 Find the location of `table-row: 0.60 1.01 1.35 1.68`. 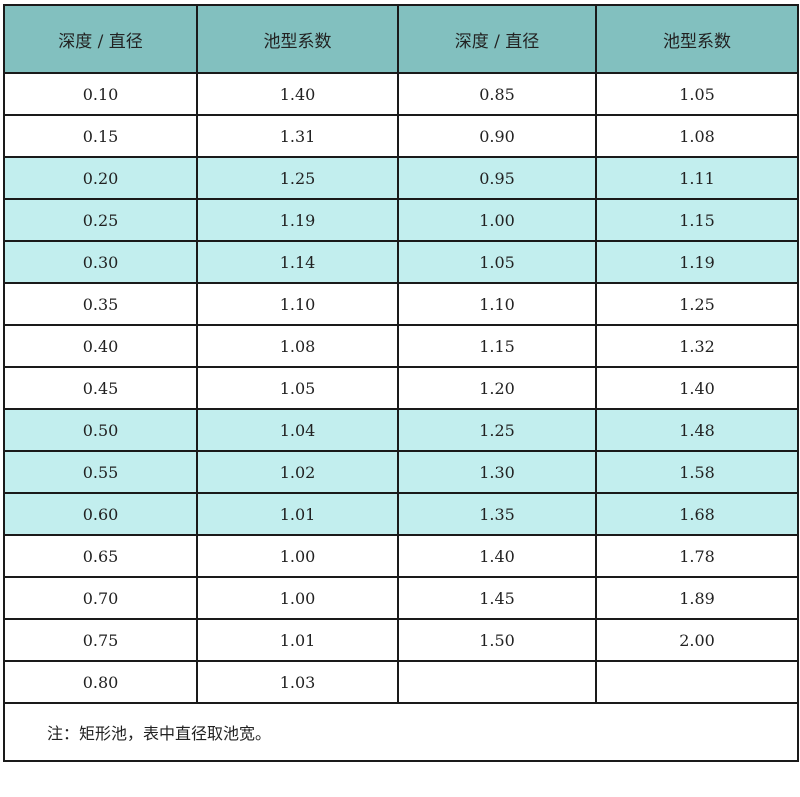

table-row: 0.60 1.01 1.35 1.68 is located at coordinates (401, 514).